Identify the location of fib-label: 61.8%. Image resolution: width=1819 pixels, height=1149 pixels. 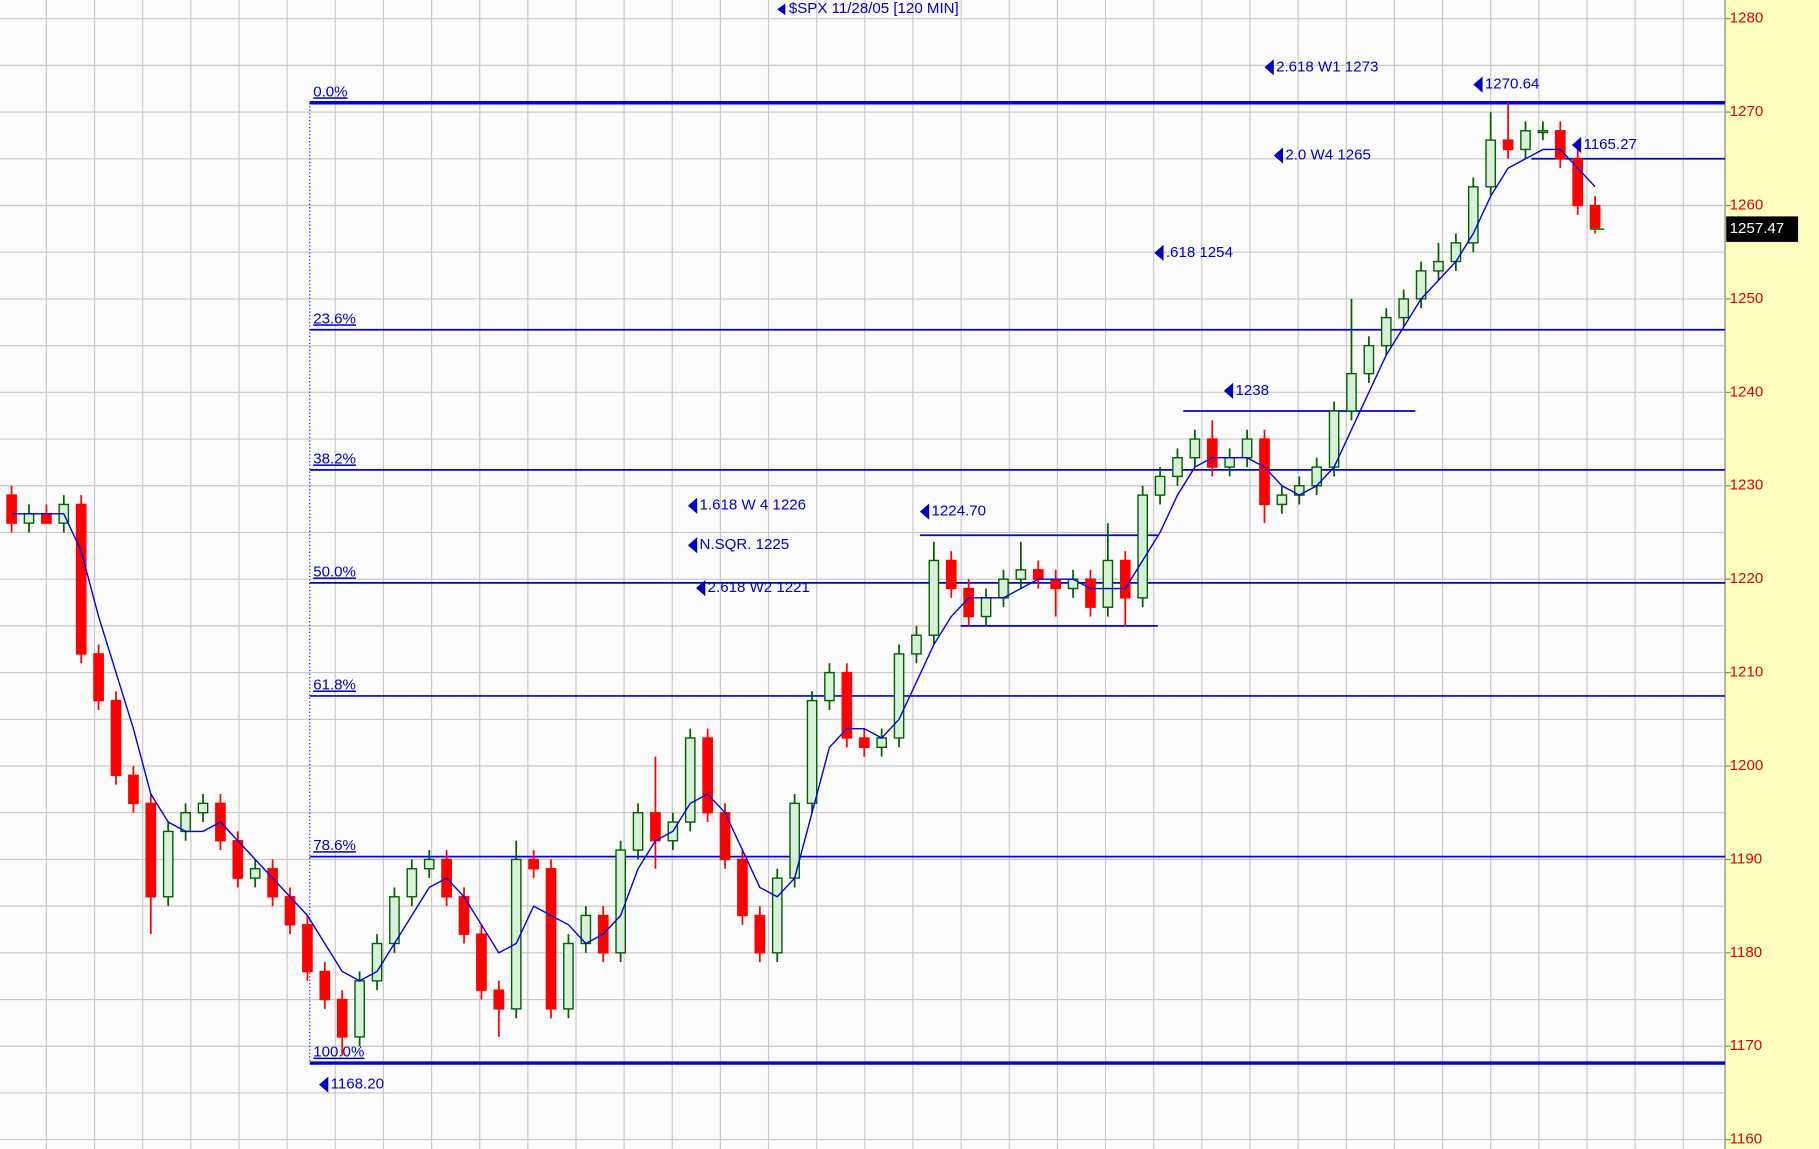
(334, 684).